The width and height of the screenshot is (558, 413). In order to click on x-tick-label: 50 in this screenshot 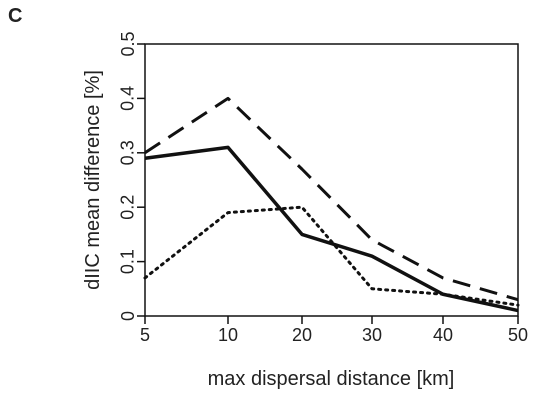, I will do `click(518, 335)`.